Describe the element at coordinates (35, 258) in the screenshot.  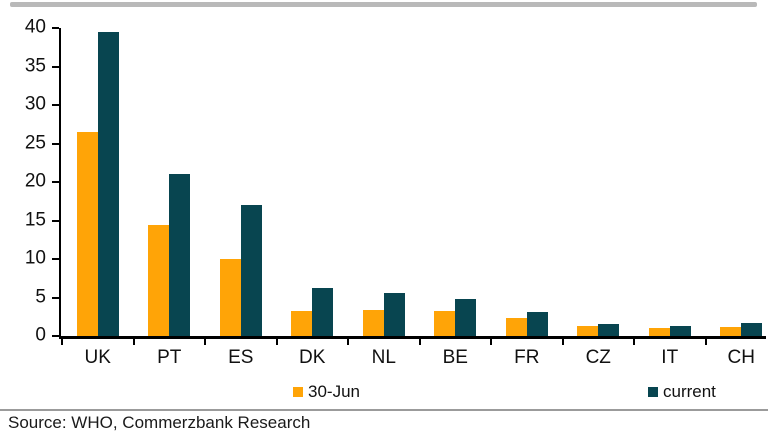
I see `y-axis-tick-label: 10` at that location.